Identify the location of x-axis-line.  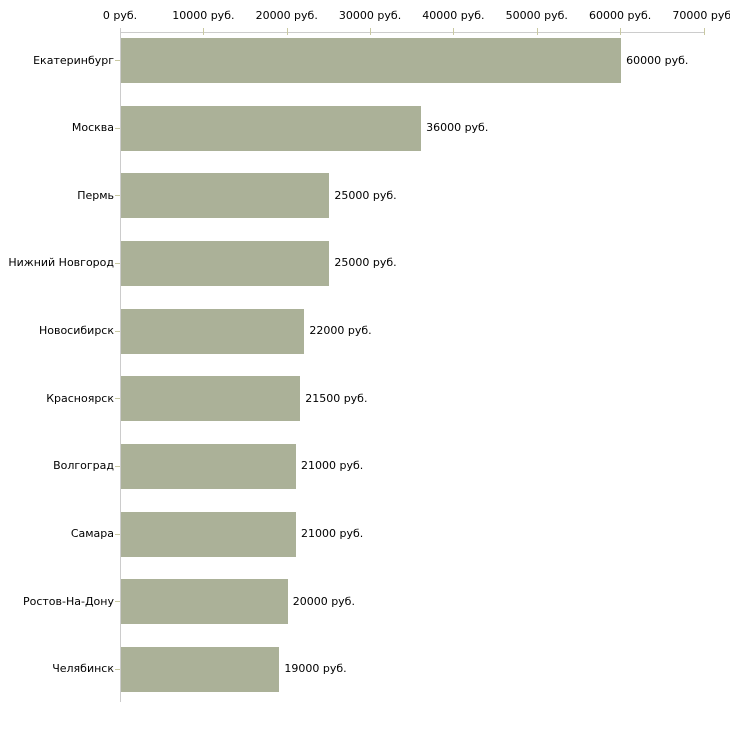
(412, 32).